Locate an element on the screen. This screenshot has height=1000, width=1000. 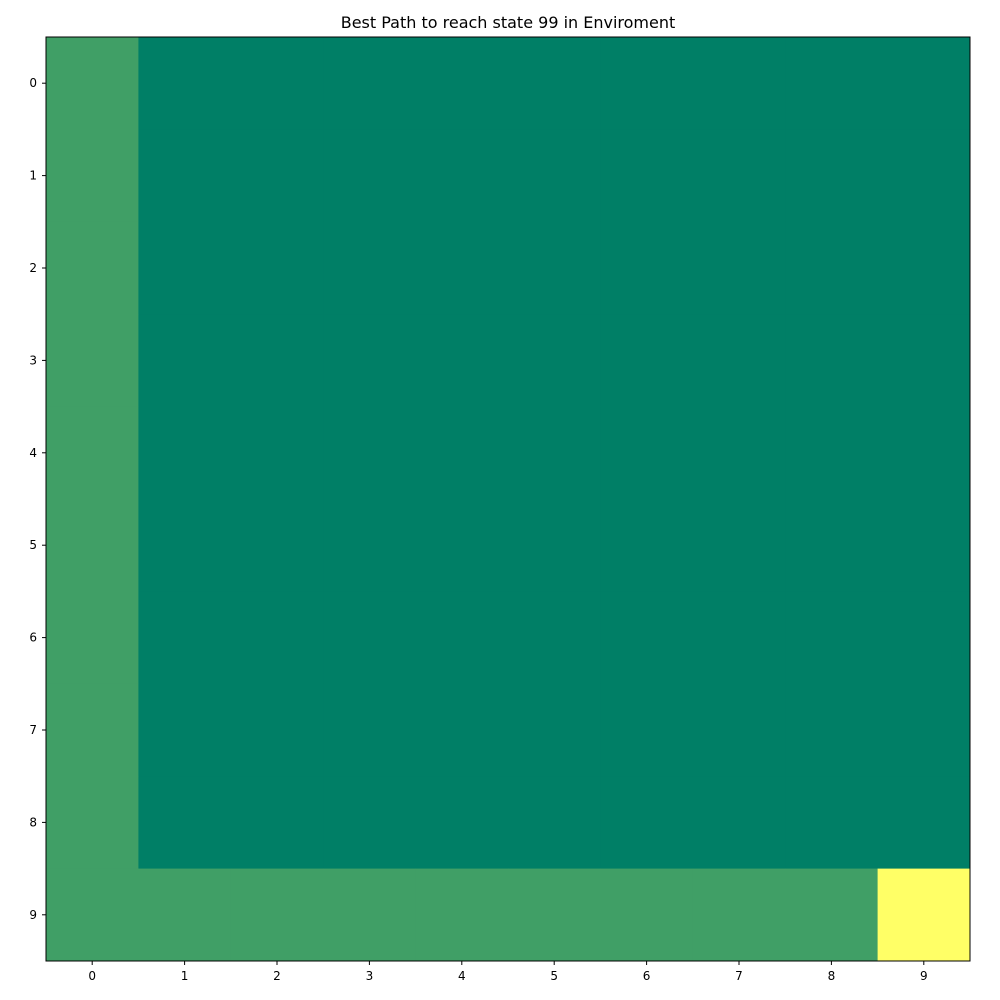
heatmap-cell-r5-c0 is located at coordinates (92, 545).